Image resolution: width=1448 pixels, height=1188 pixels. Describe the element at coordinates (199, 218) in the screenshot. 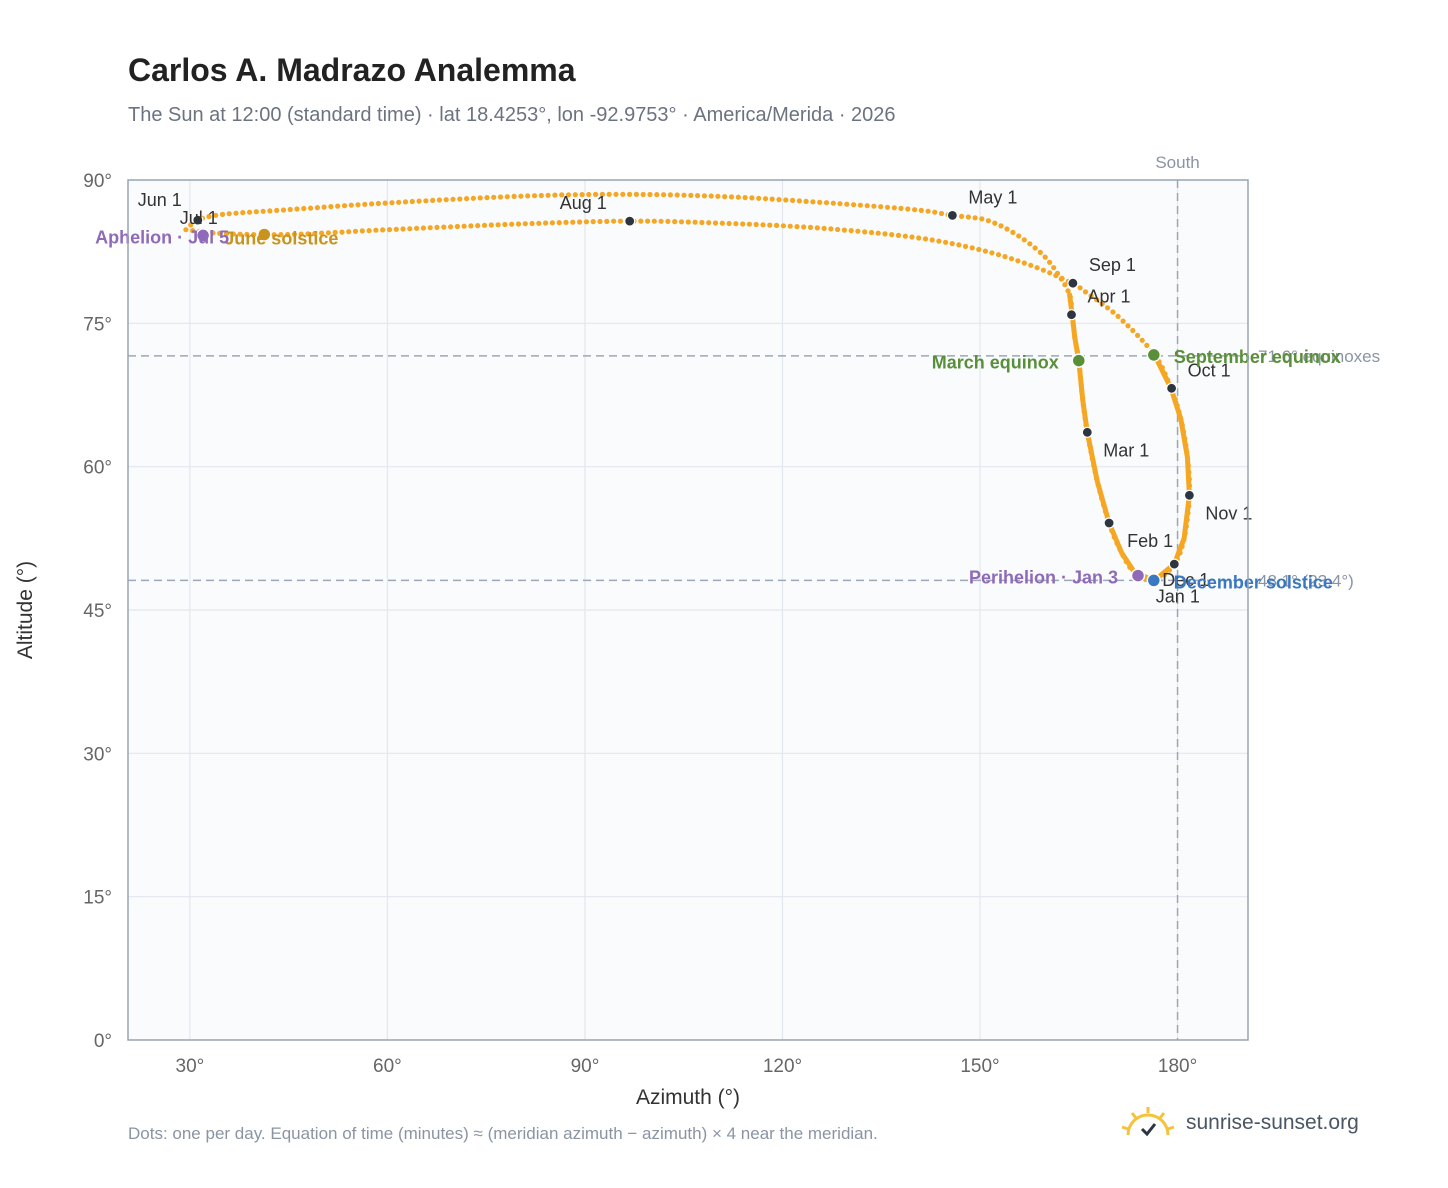

I see `month-label: Jul 1` at that location.